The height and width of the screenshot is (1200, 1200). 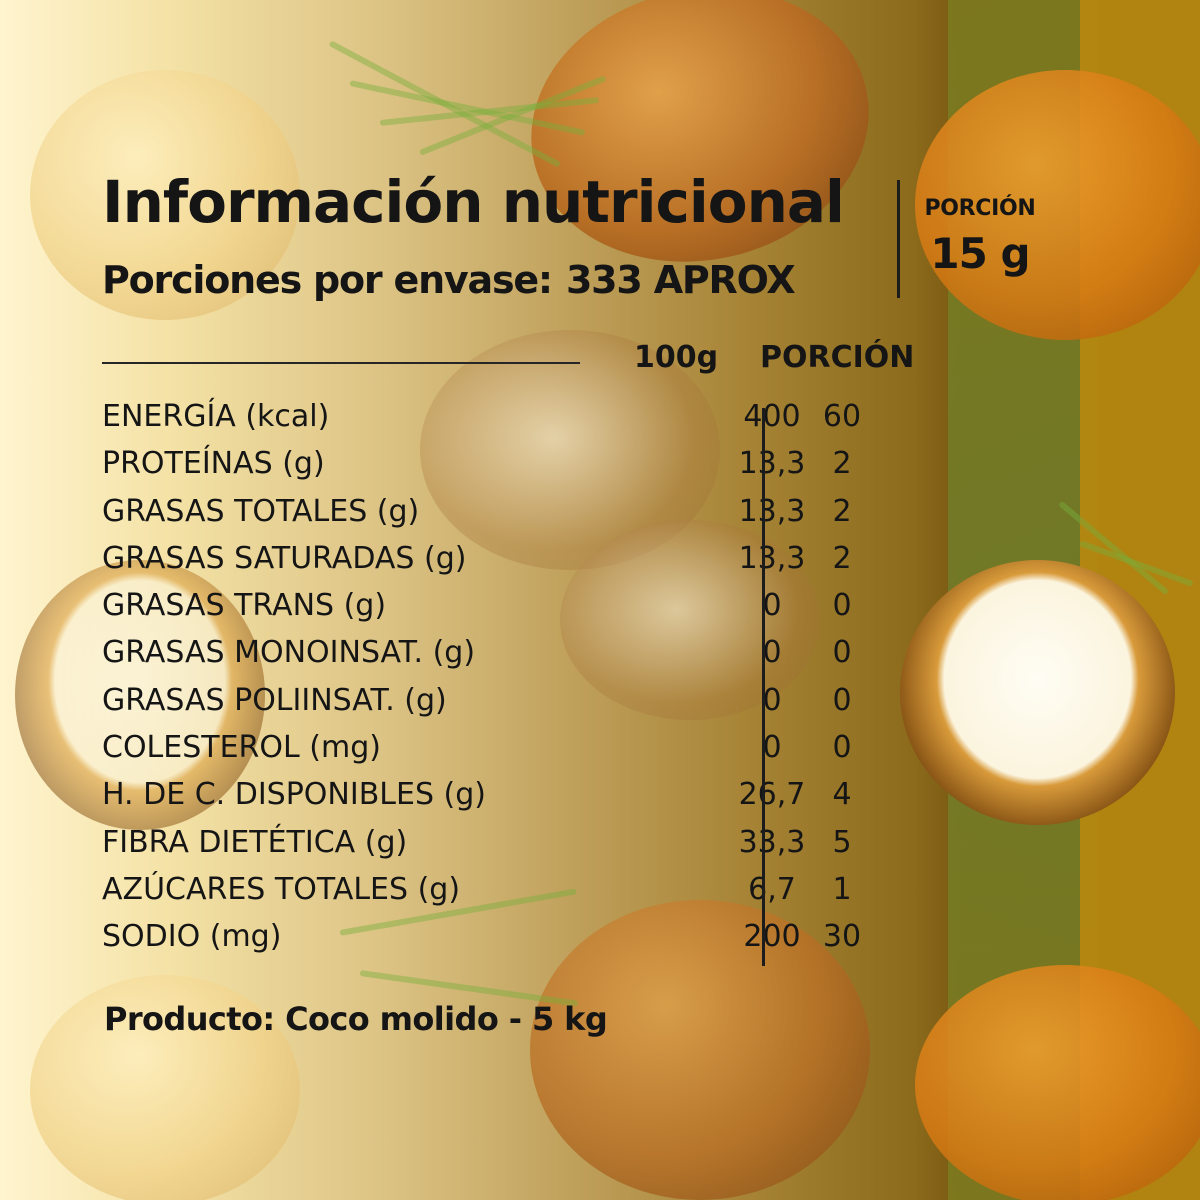 I want to click on column-divider, so click(x=763, y=687).